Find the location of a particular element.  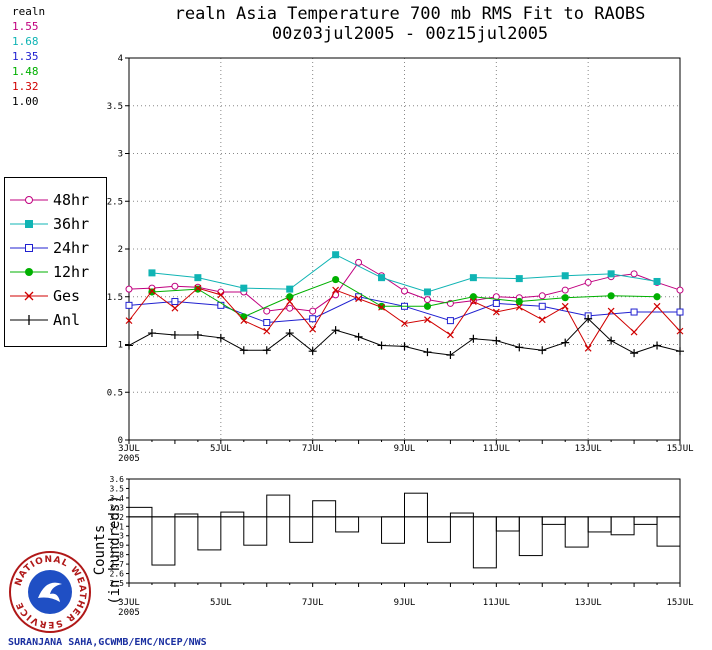

mean-ges: 1.32 is located at coordinates (25, 86).